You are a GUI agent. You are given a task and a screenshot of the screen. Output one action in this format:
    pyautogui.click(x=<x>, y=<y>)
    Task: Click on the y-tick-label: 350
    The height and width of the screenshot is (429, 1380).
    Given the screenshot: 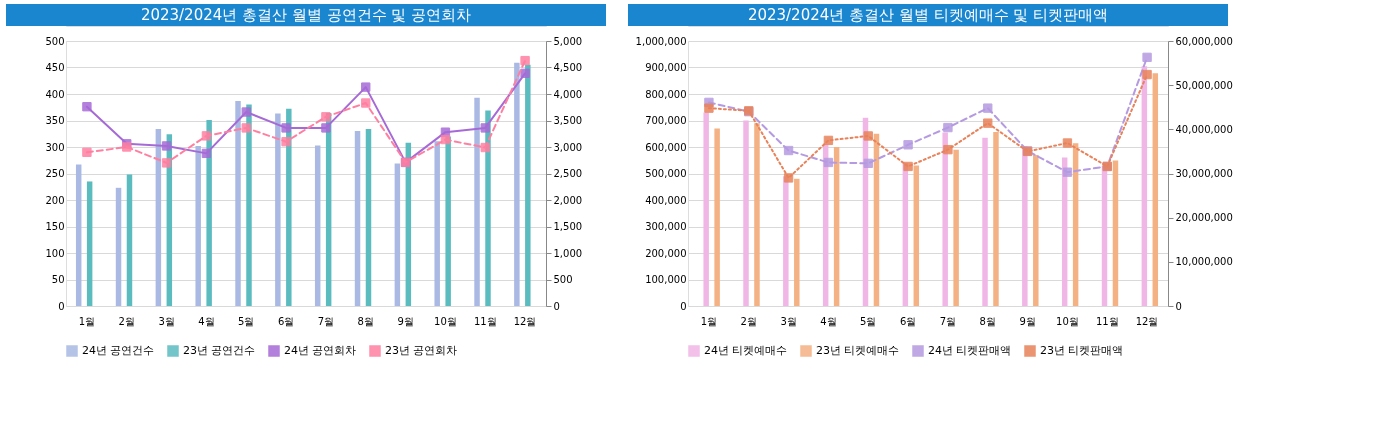 What is the action you would take?
    pyautogui.click(x=55, y=120)
    